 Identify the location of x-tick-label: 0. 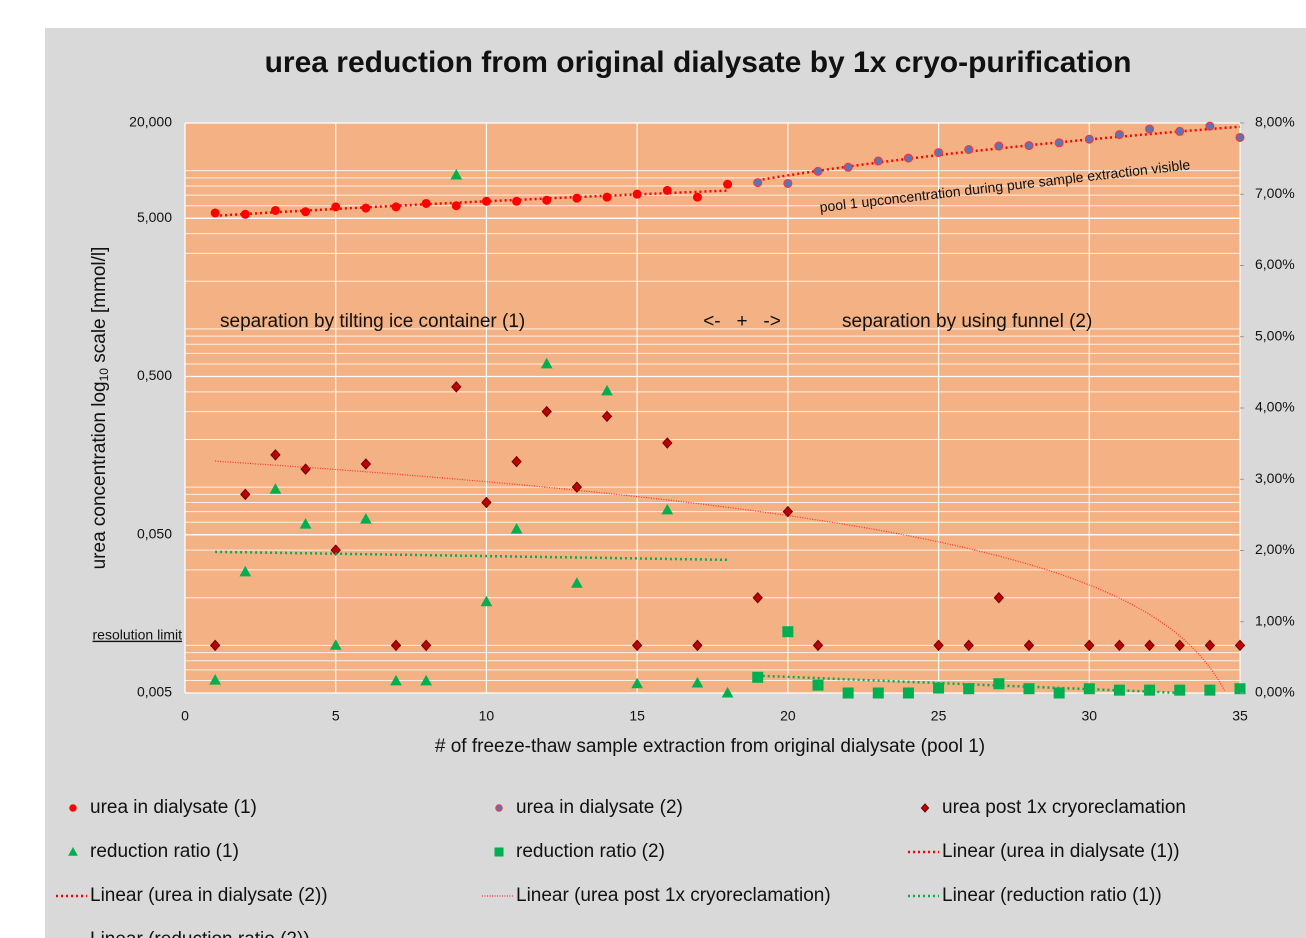
(185, 716).